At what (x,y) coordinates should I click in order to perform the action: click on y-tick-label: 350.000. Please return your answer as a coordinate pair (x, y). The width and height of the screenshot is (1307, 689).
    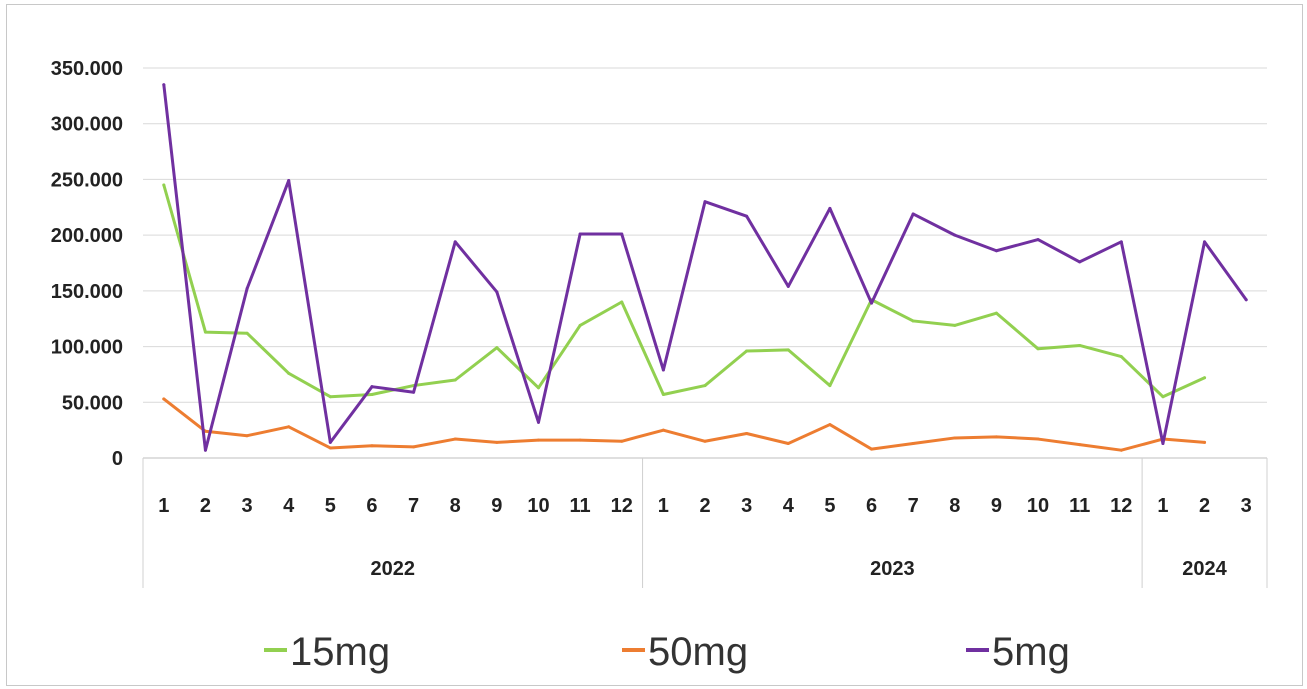
    Looking at the image, I should click on (87, 69).